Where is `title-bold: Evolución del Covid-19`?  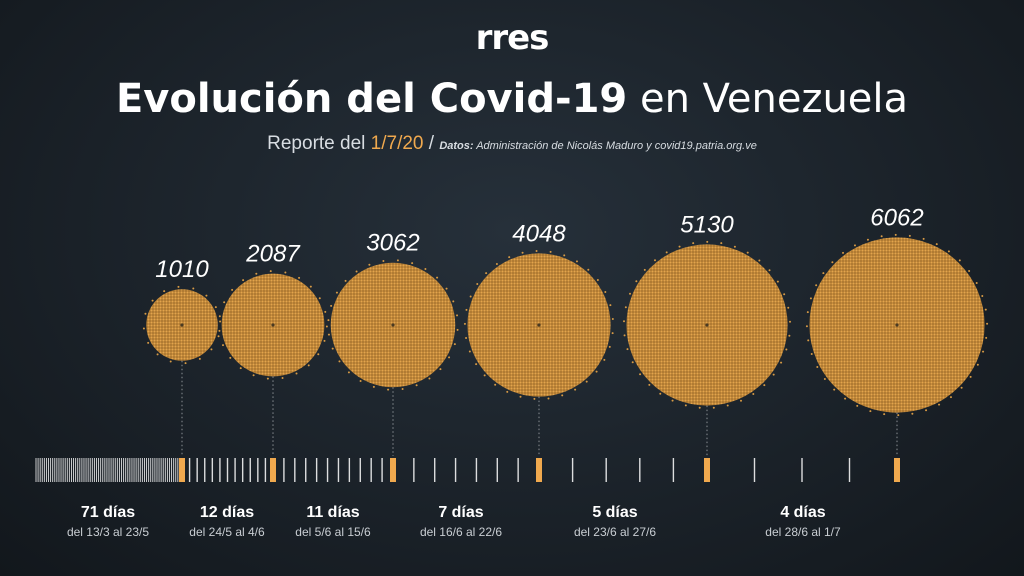
title-bold: Evolución del Covid-19 is located at coordinates (371, 99).